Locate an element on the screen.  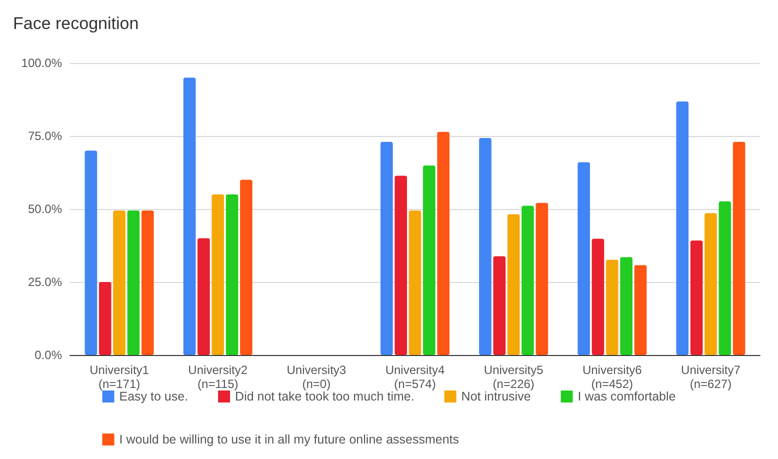
y-tick-label: 75.0% is located at coordinates (45, 136).